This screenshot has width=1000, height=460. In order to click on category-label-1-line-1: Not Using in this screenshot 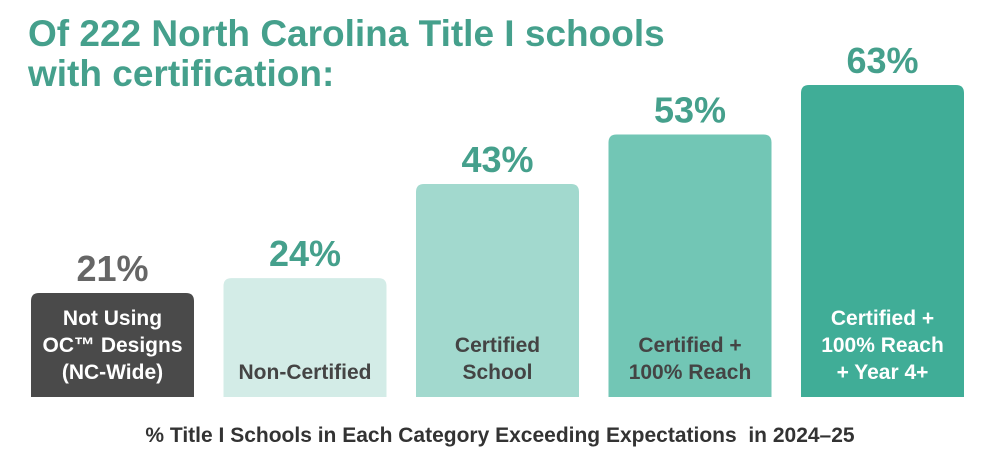, I will do `click(112, 318)`.